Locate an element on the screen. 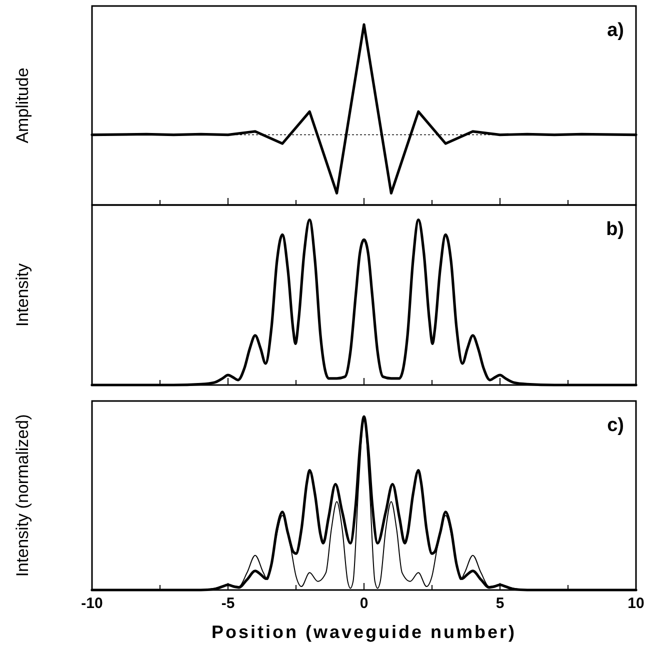 Image resolution: width=653 pixels, height=656 pixels. x-tick-label: -5 is located at coordinates (228, 603).